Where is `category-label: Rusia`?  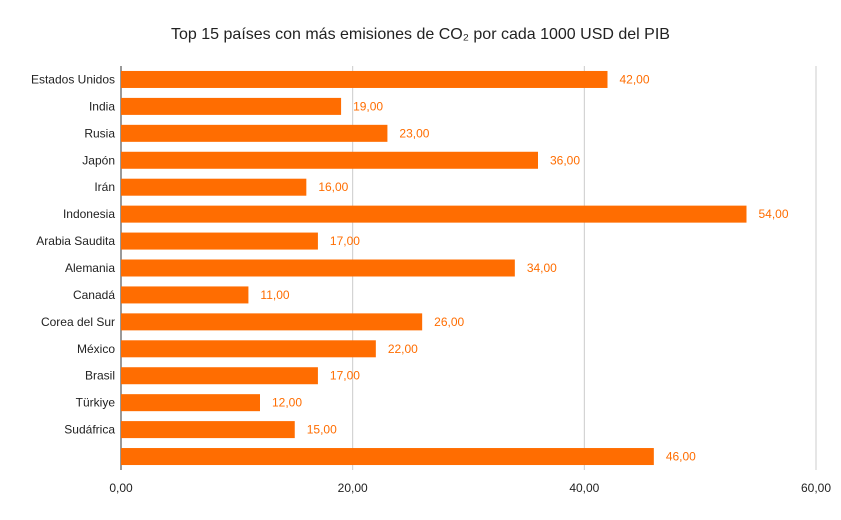
category-label: Rusia is located at coordinates (99, 133).